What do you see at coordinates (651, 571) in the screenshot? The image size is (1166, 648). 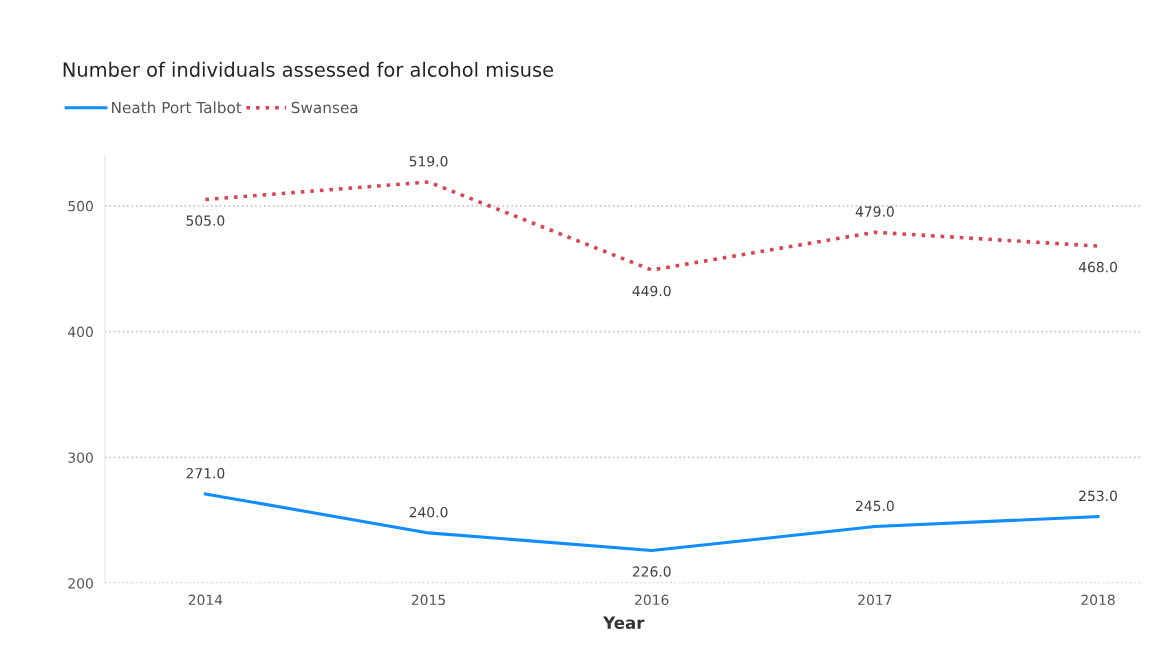 I see `data-label: 226.0` at bounding box center [651, 571].